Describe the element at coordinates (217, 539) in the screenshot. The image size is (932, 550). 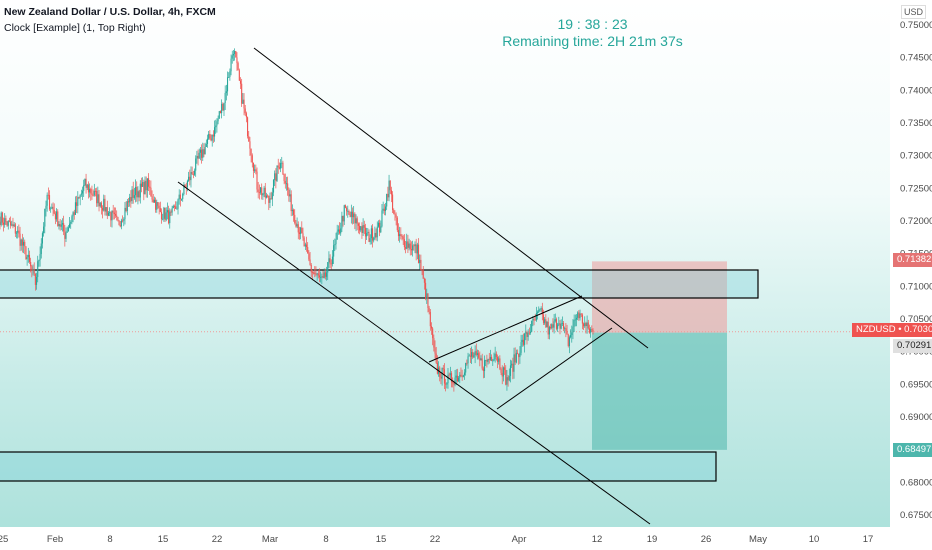
I see `x-tick-label: 22` at that location.